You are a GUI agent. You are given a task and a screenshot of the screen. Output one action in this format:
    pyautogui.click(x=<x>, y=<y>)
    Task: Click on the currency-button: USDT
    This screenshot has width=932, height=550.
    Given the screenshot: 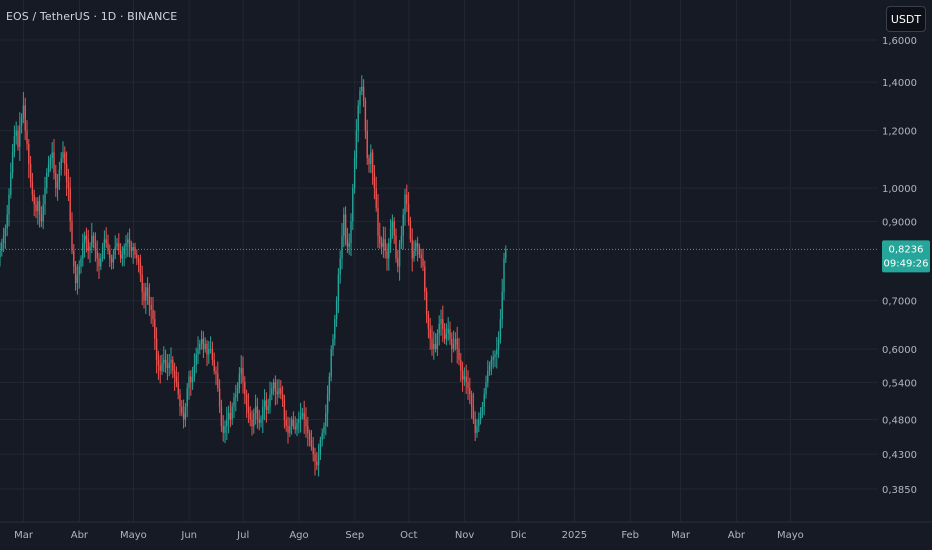 What is the action you would take?
    pyautogui.click(x=906, y=19)
    